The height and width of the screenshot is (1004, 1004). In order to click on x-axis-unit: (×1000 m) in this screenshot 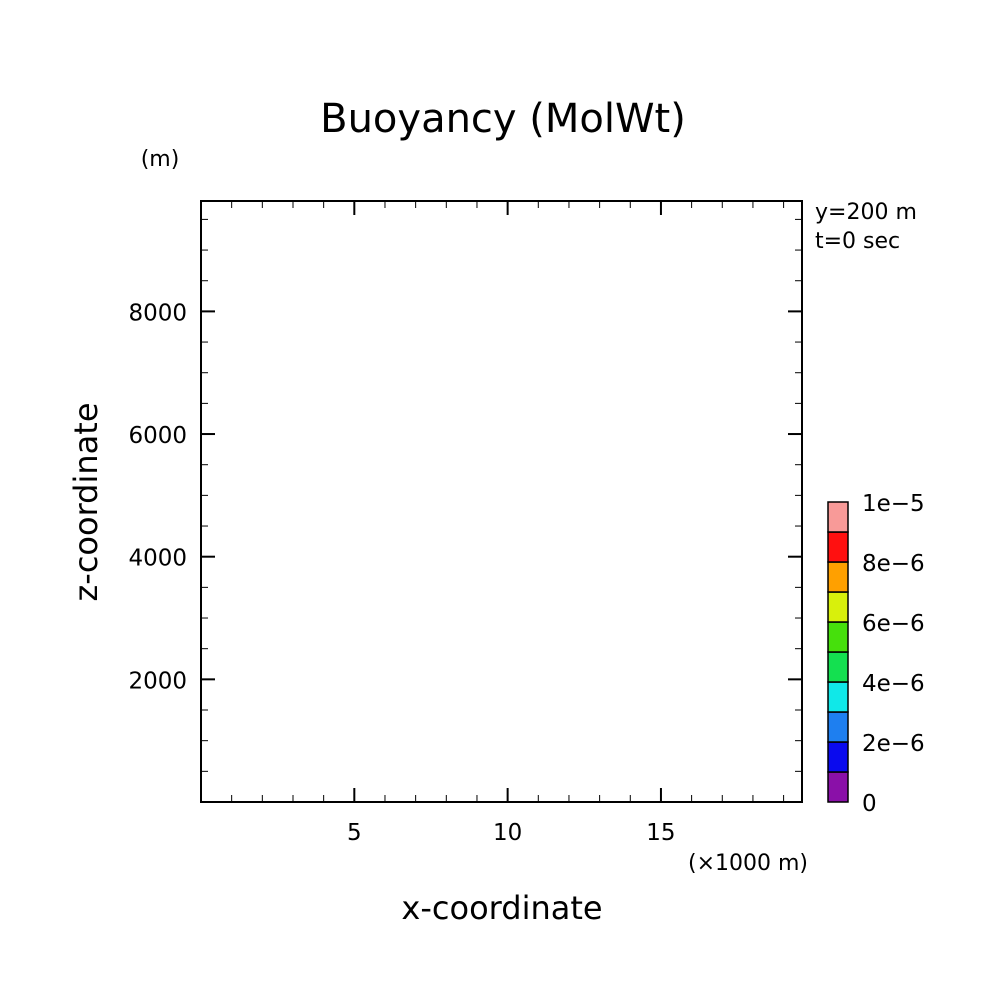, I will do `click(748, 863)`.